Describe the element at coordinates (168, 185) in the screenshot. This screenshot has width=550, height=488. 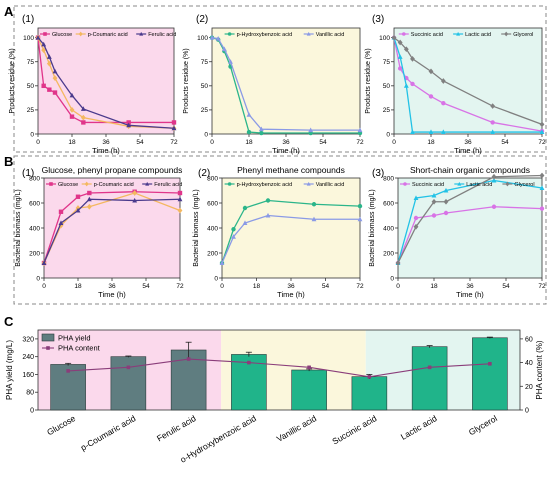
I see `legend-label: Ferulic acid` at that location.